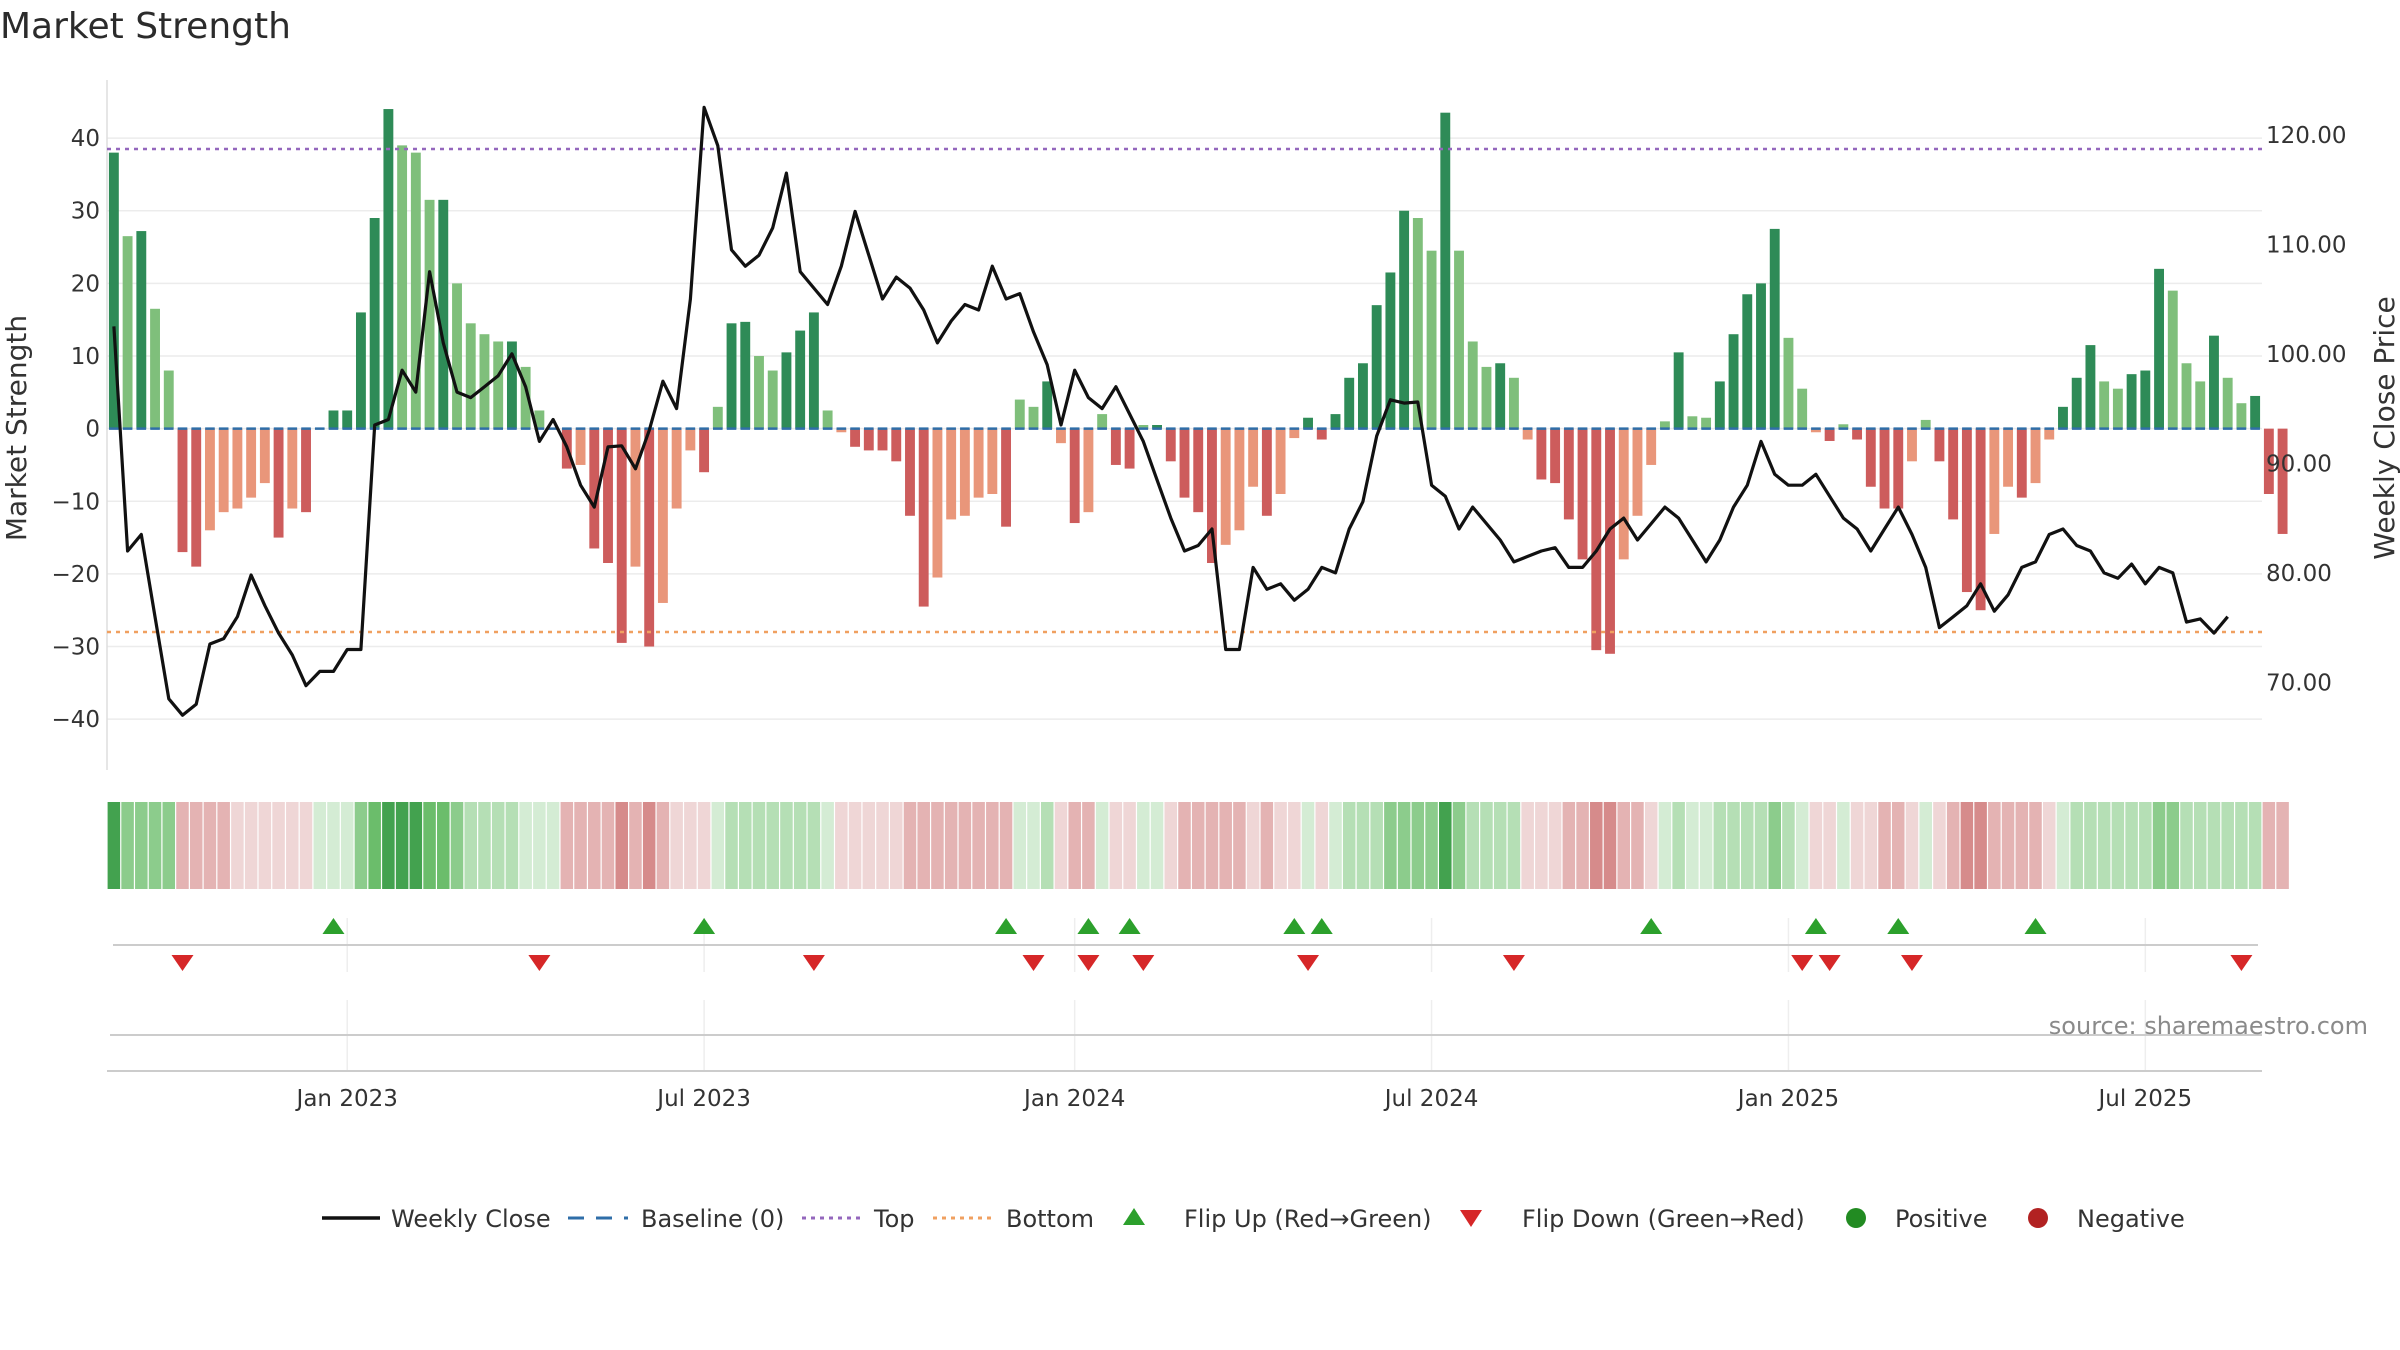 The image size is (2400, 1350). I want to click on left-tick-label-7: −30, so click(75, 648).